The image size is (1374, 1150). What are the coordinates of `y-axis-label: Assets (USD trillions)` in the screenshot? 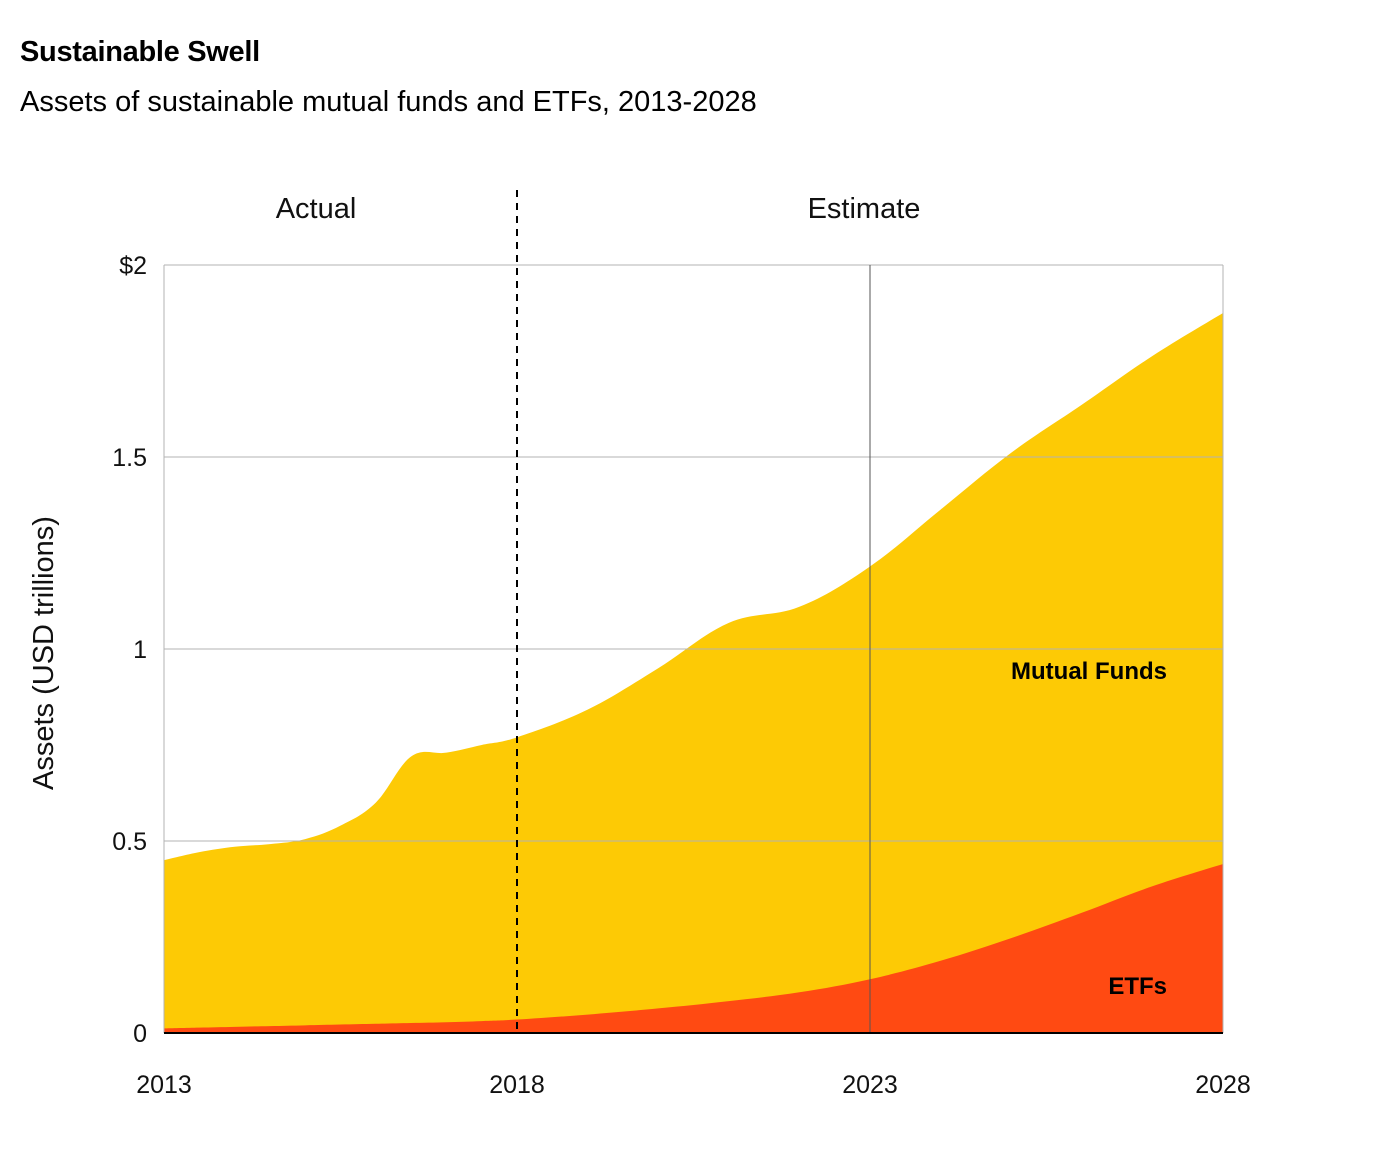 It's located at (44, 653).